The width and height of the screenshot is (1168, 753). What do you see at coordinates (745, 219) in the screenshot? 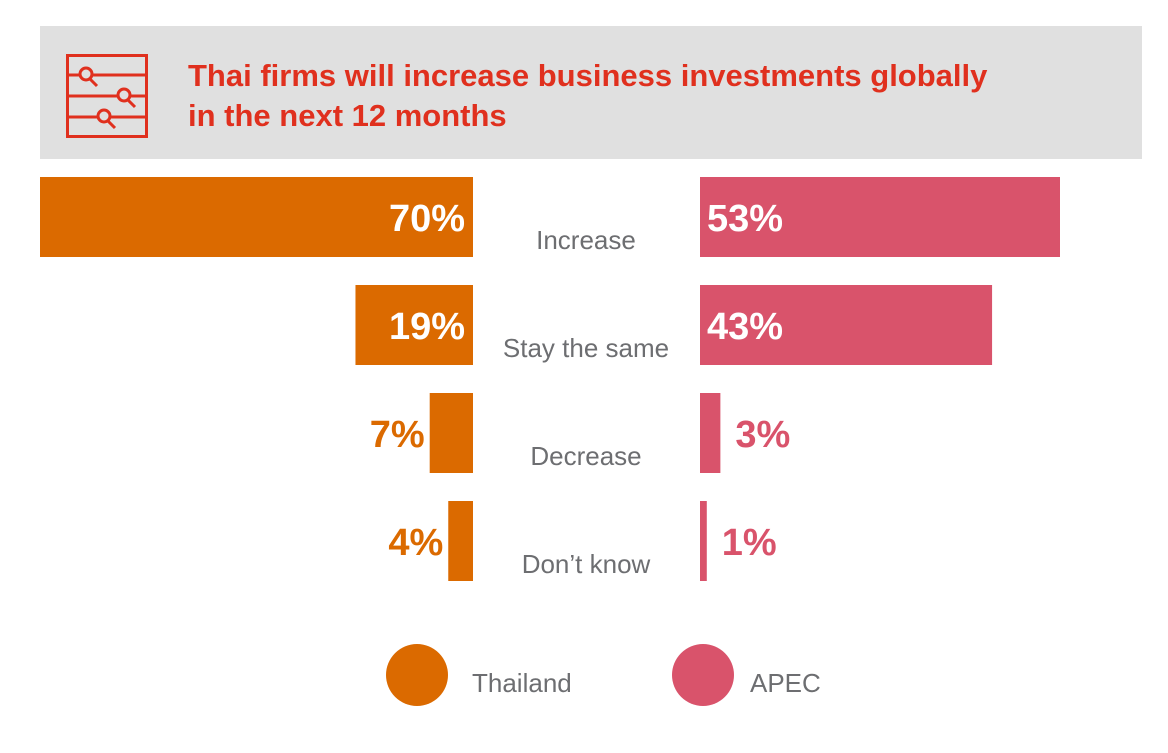
I see `data-label-apec: 53%` at bounding box center [745, 219].